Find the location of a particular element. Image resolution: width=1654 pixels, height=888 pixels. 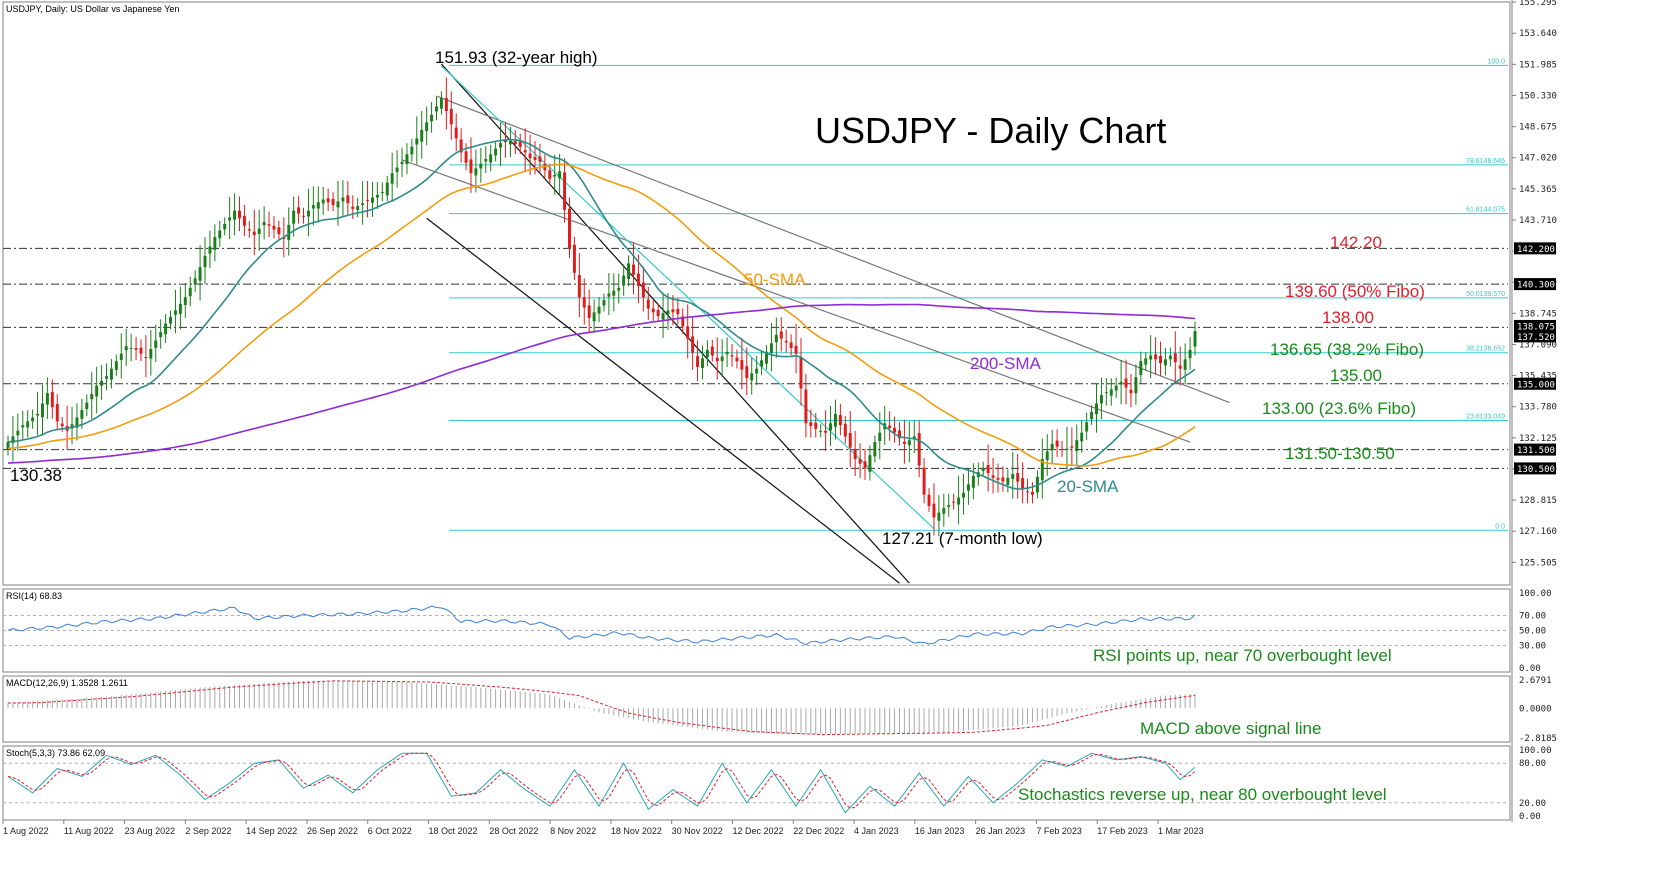

date-tick-label: 4 Jan 2023 is located at coordinates (876, 831).